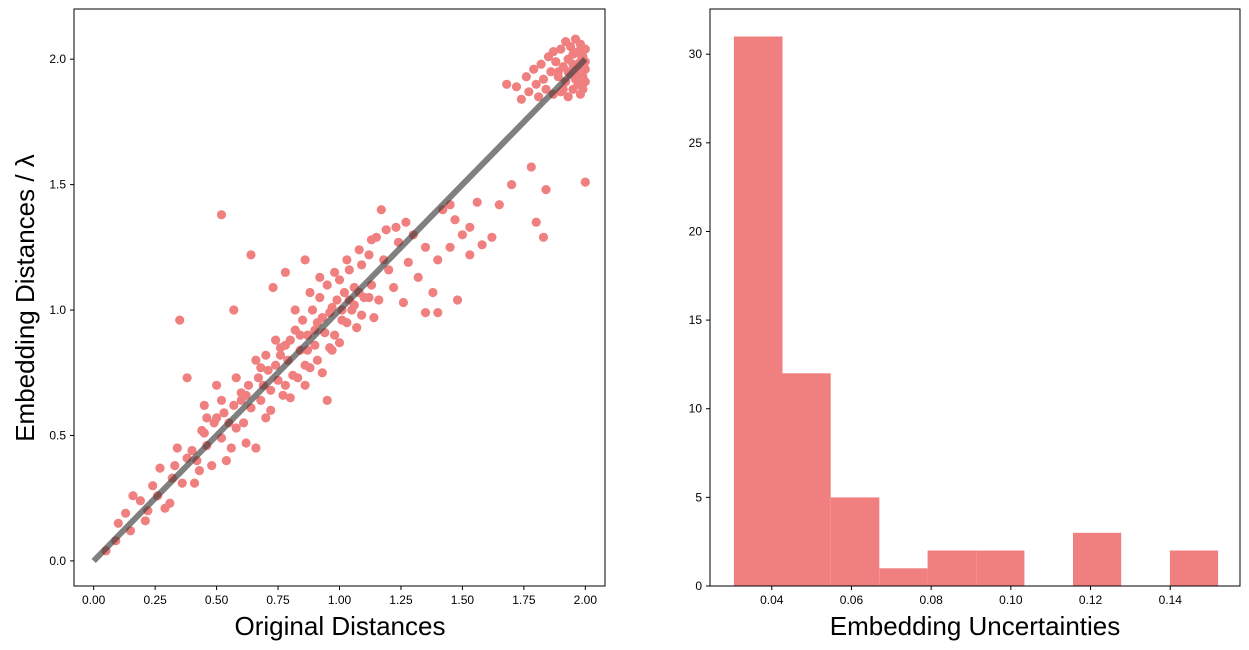 Image resolution: width=1249 pixels, height=650 pixels. I want to click on scatter-x-tick-label: 0.00, so click(94, 600).